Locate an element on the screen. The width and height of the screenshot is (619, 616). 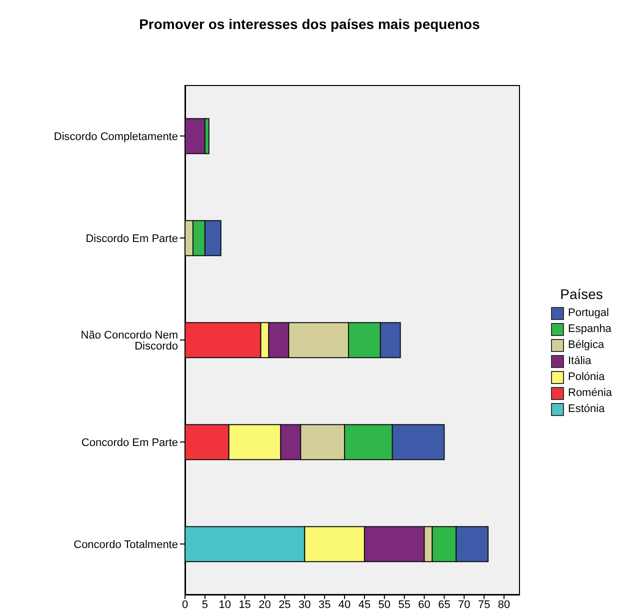
x-tick-label: 75 is located at coordinates (484, 604).